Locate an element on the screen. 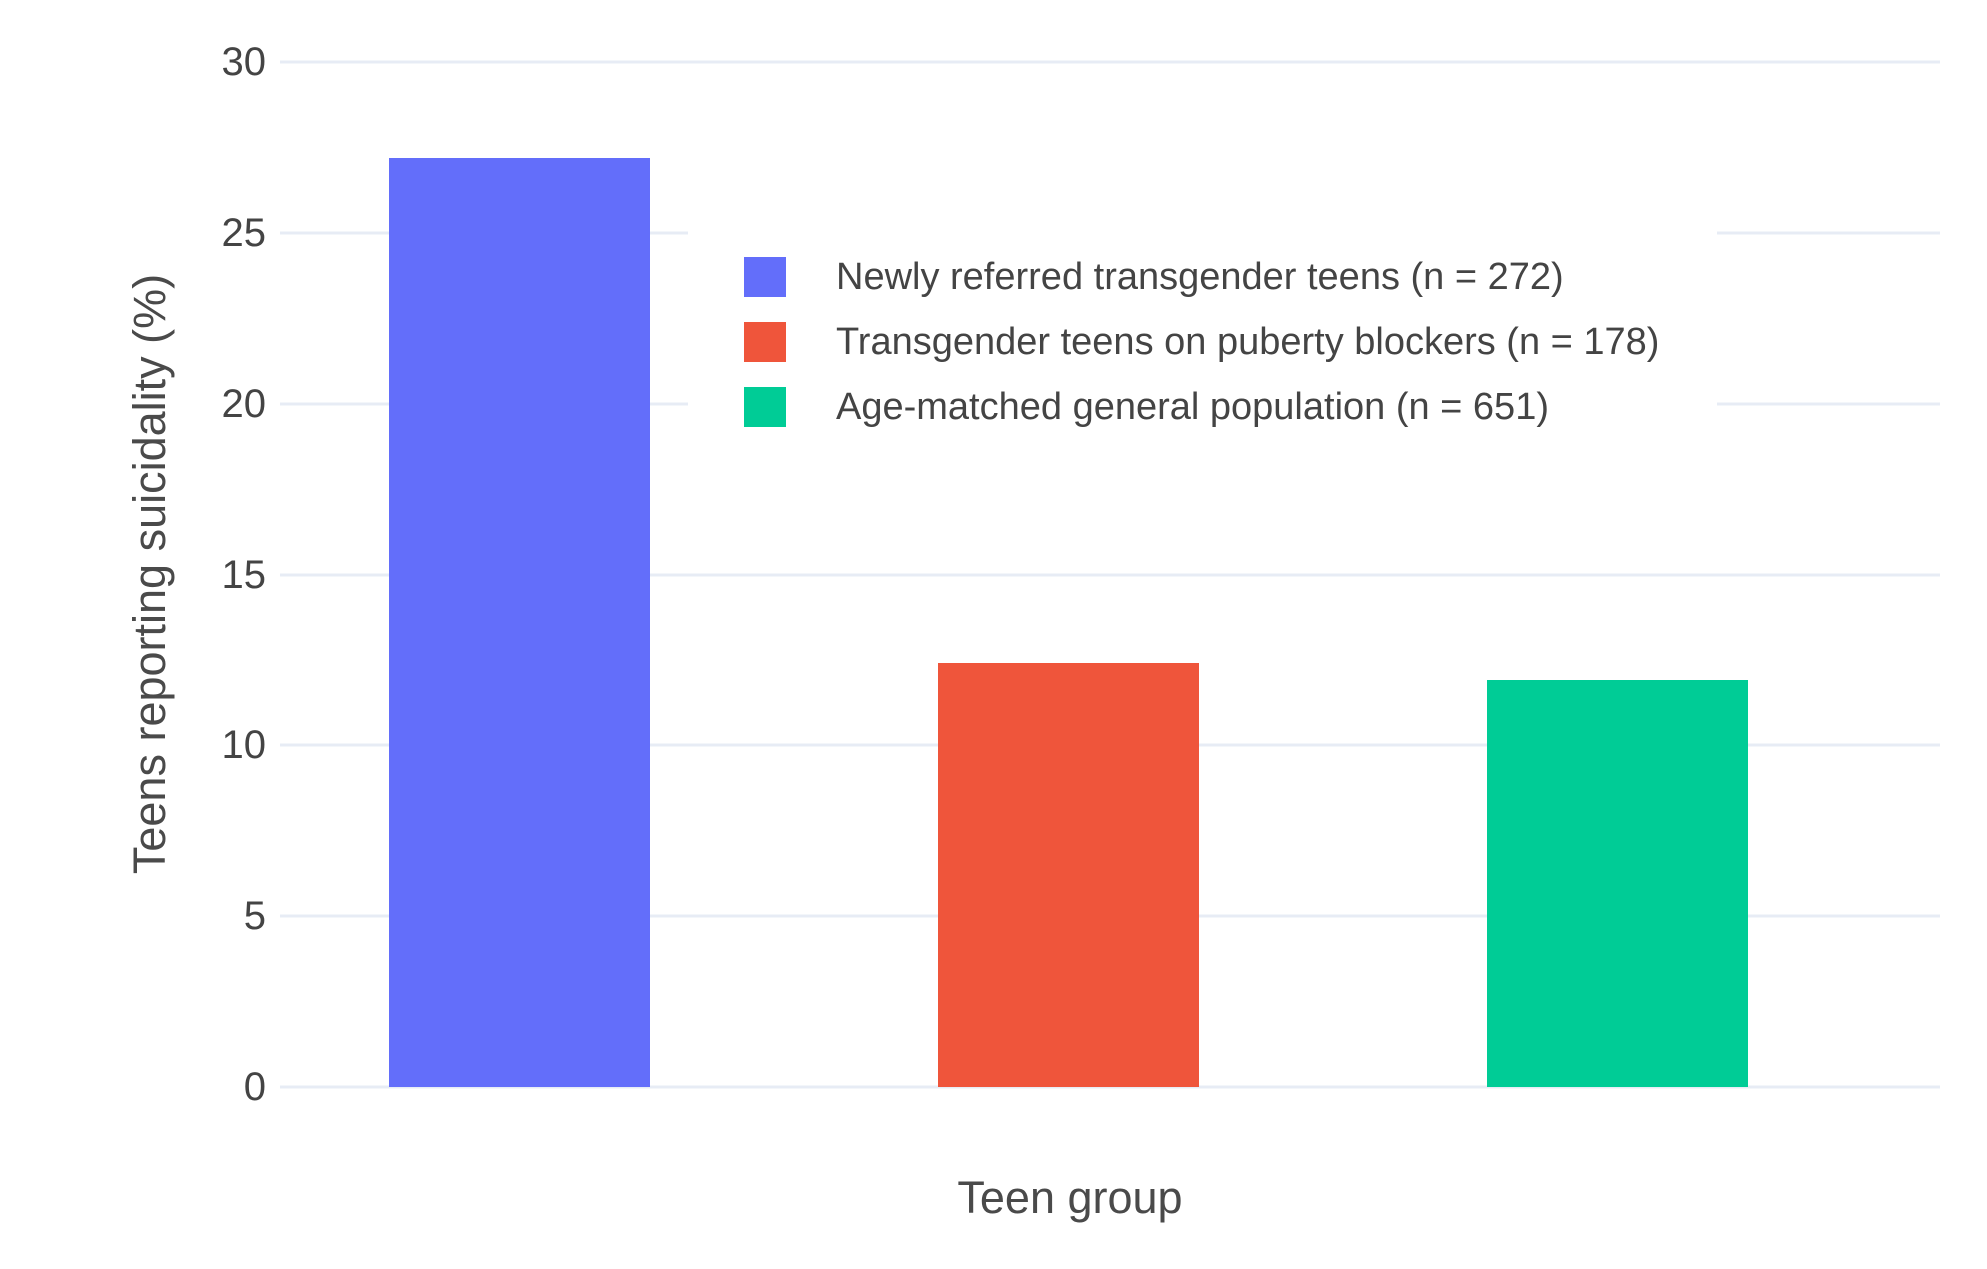 This screenshot has width=1987, height=1269. x-axis-title: Teen group is located at coordinates (1070, 1197).